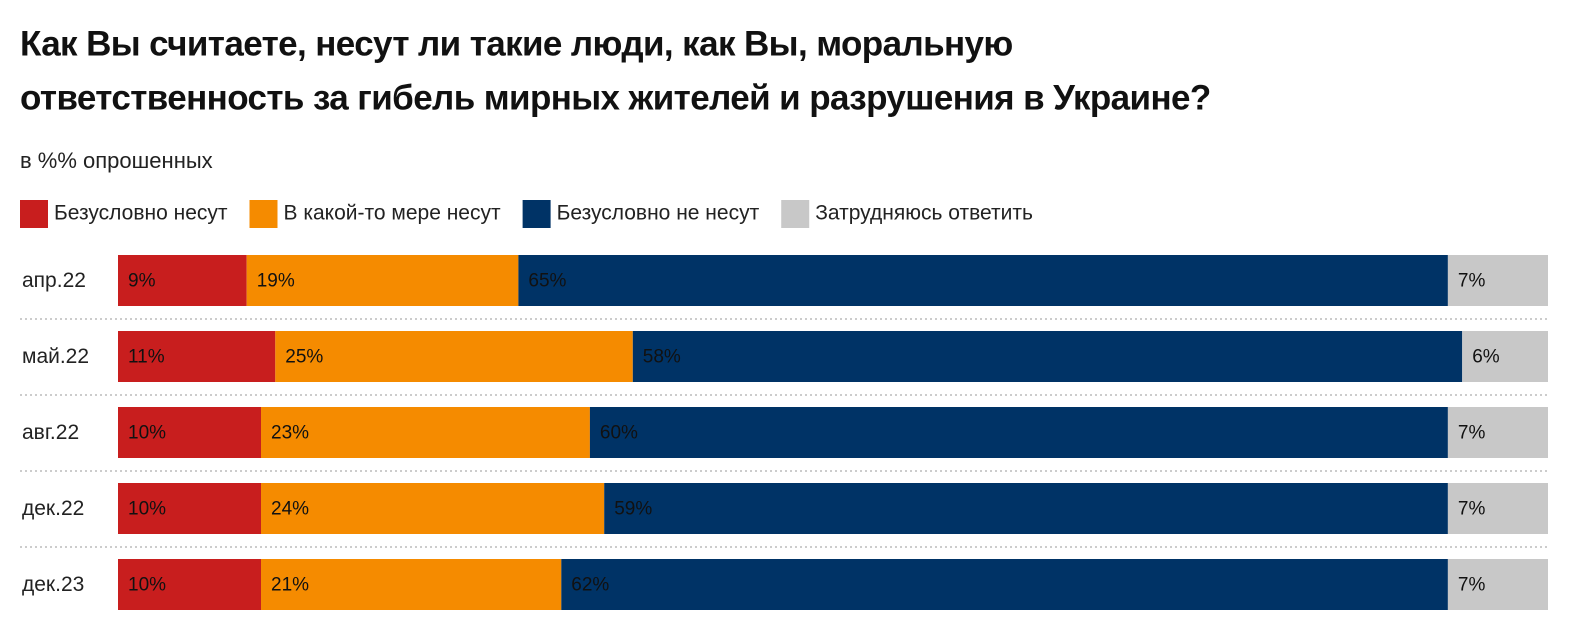 The height and width of the screenshot is (632, 1574). Describe the element at coordinates (276, 281) in the screenshot. I see `value-label: 19%` at that location.